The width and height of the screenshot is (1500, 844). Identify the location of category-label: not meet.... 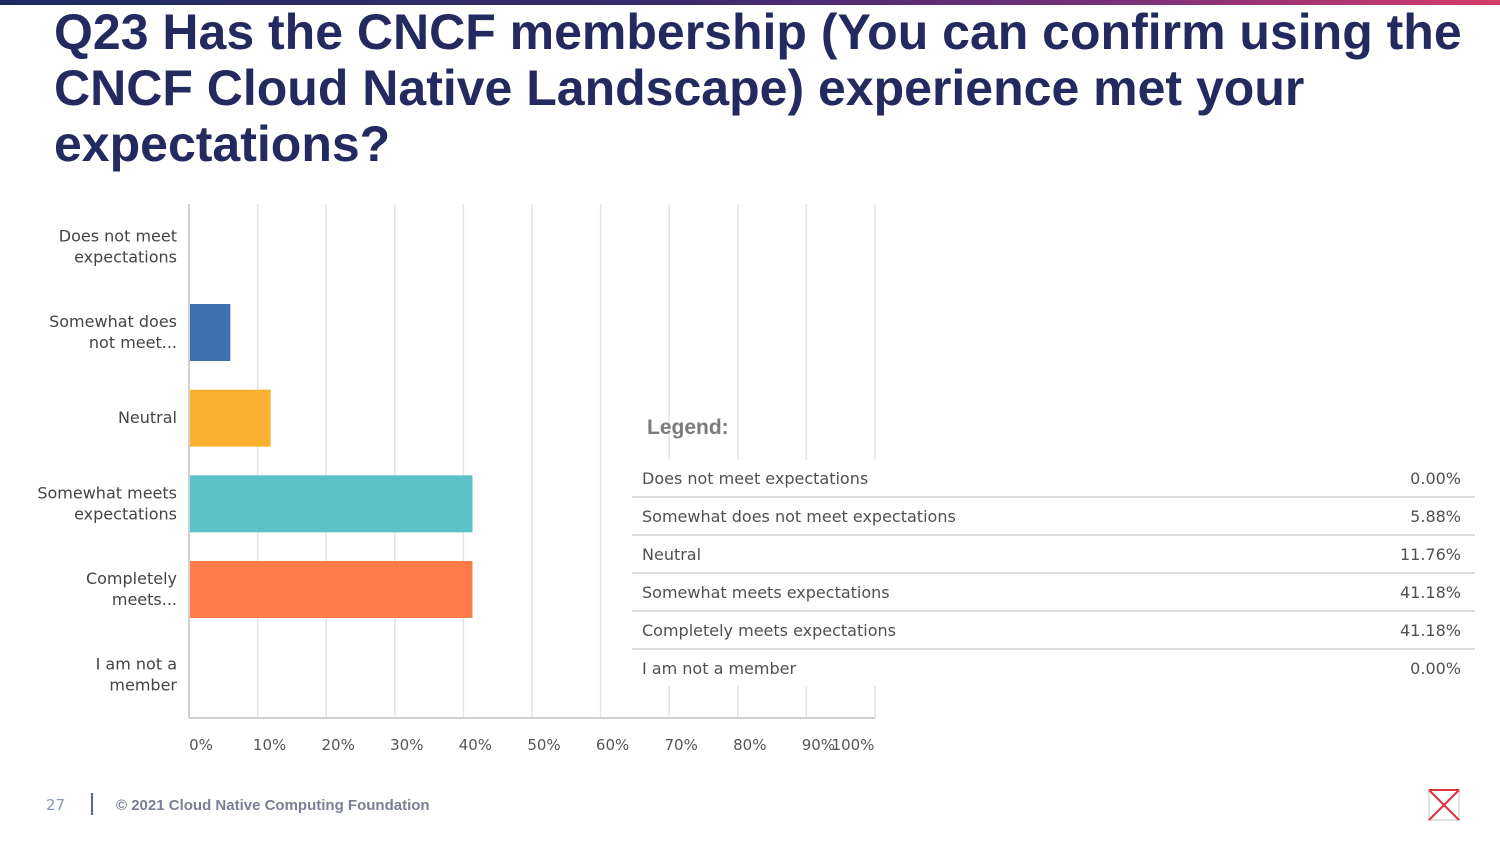
(133, 342).